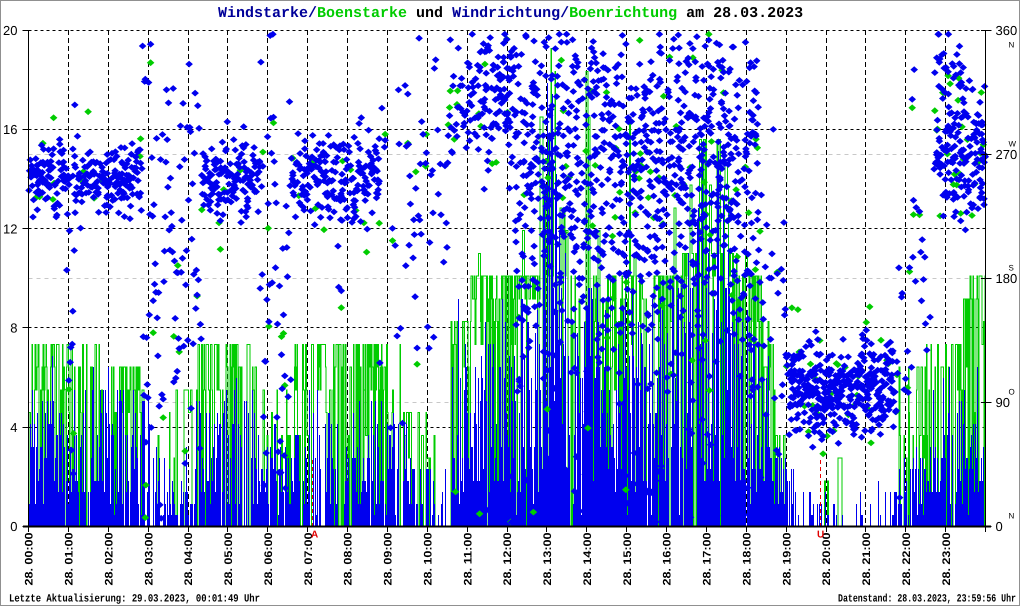 Image resolution: width=1020 pixels, height=606 pixels. I want to click on svg-text: U, so click(820, 535).